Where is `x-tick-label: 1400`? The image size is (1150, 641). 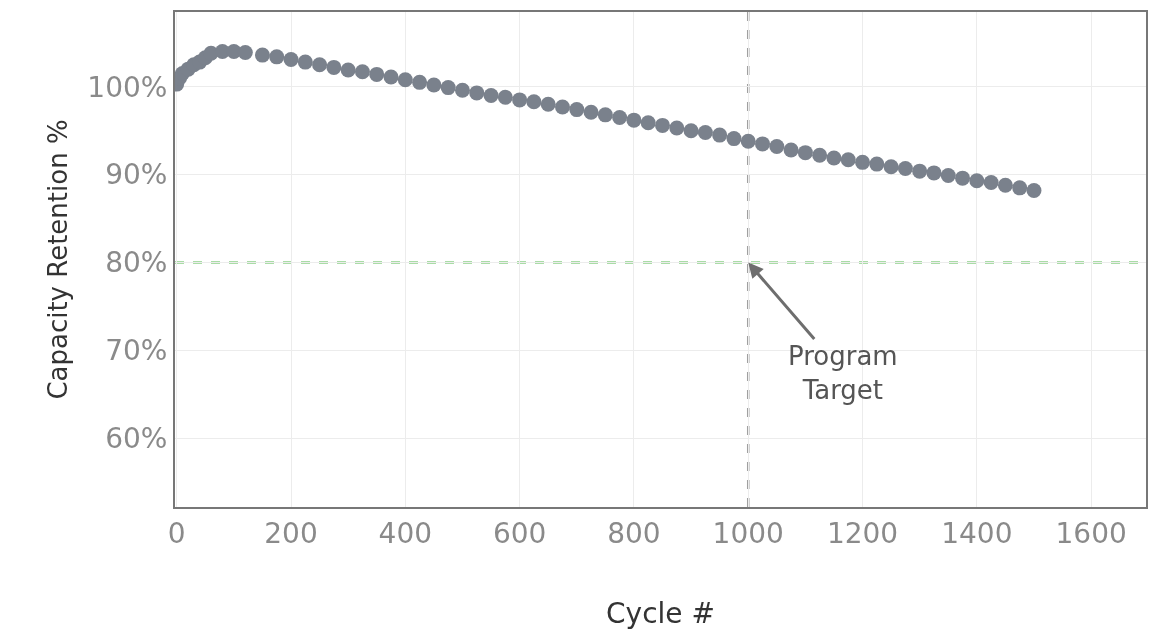 x-tick-label: 1400 is located at coordinates (977, 533).